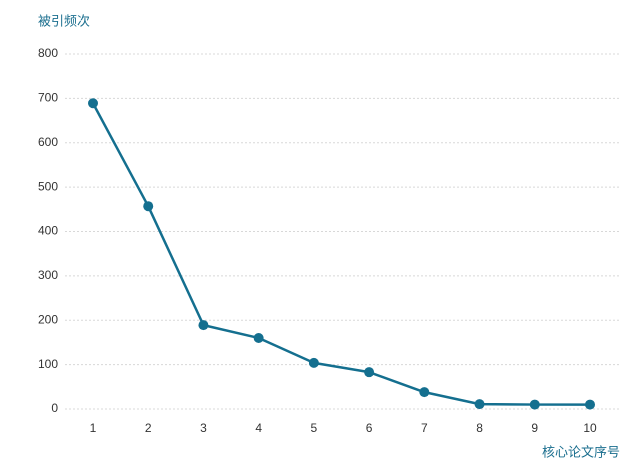  Describe the element at coordinates (590, 428) in the screenshot. I see `x-tick-label: 10` at that location.